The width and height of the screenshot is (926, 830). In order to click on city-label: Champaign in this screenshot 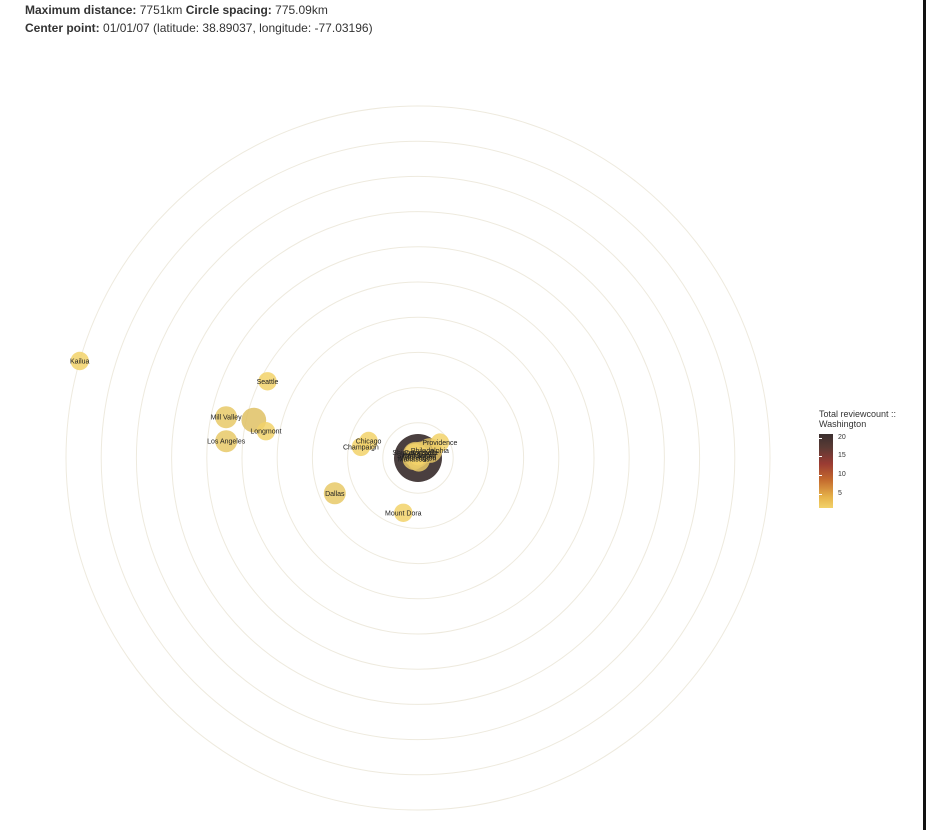, I will do `click(361, 447)`.